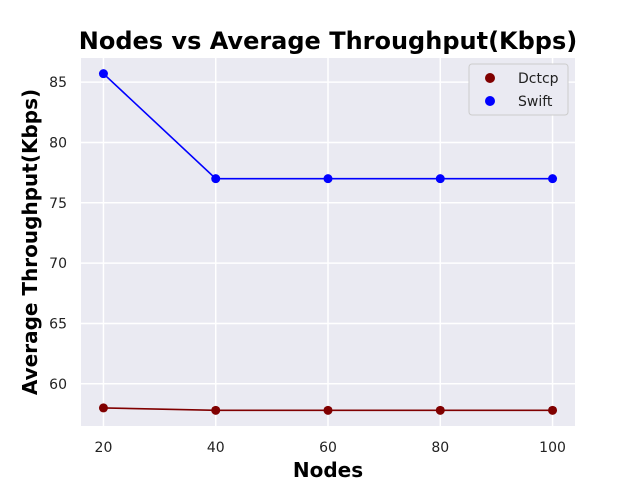  What do you see at coordinates (58, 143) in the screenshot?
I see `y-tick-label: 80` at bounding box center [58, 143].